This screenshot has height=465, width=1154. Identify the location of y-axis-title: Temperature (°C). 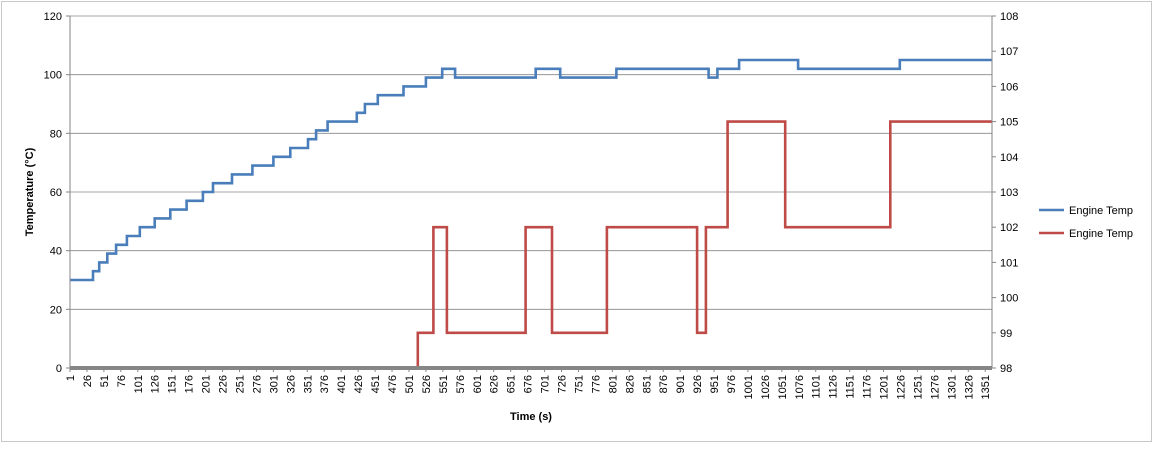
(30, 191).